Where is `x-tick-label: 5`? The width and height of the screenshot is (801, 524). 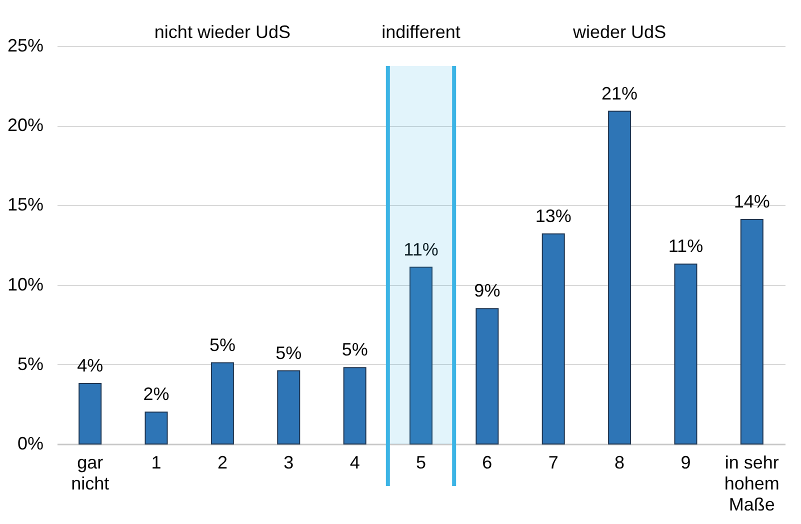 x-tick-label: 5 is located at coordinates (421, 462).